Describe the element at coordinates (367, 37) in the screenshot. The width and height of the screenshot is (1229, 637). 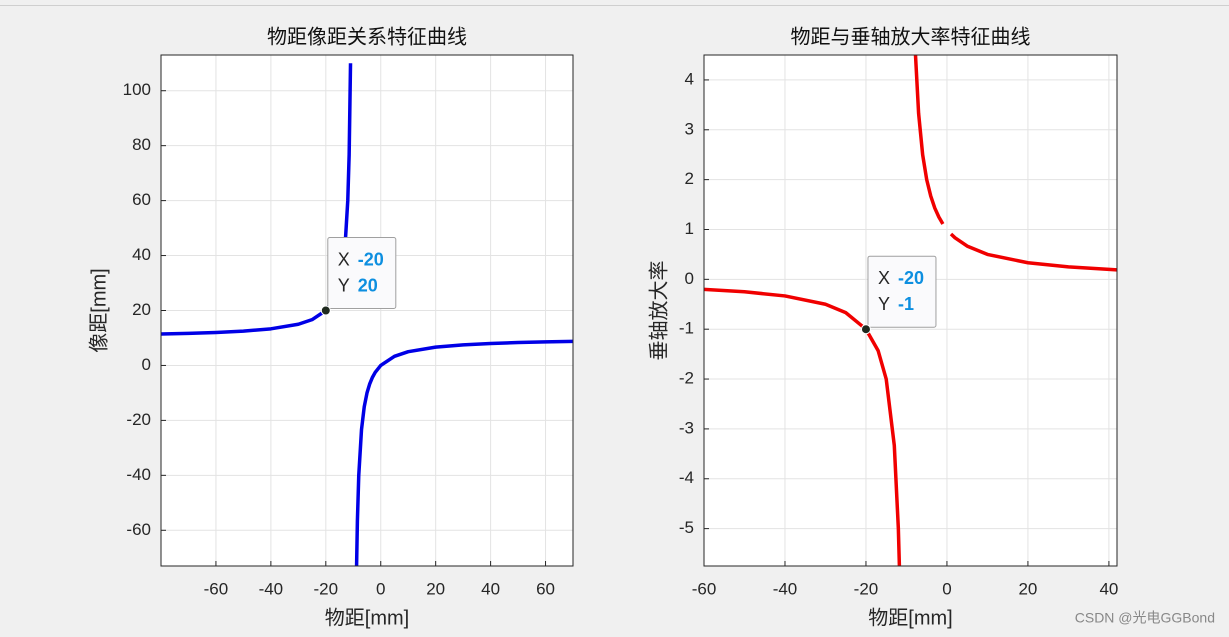
I see `chart-title: 物距像距关系特征曲线` at that location.